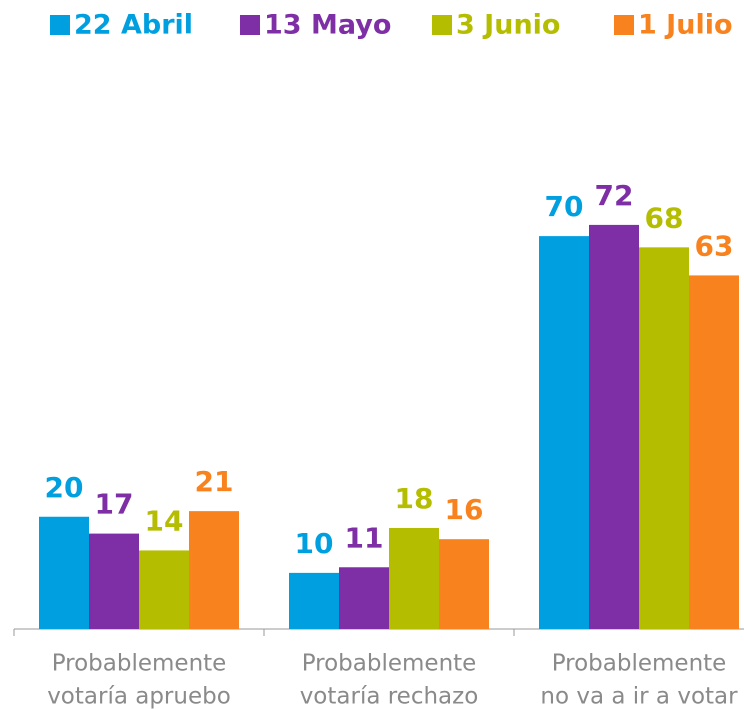 The height and width of the screenshot is (709, 744). What do you see at coordinates (114, 504) in the screenshot?
I see `data-label: 17` at bounding box center [114, 504].